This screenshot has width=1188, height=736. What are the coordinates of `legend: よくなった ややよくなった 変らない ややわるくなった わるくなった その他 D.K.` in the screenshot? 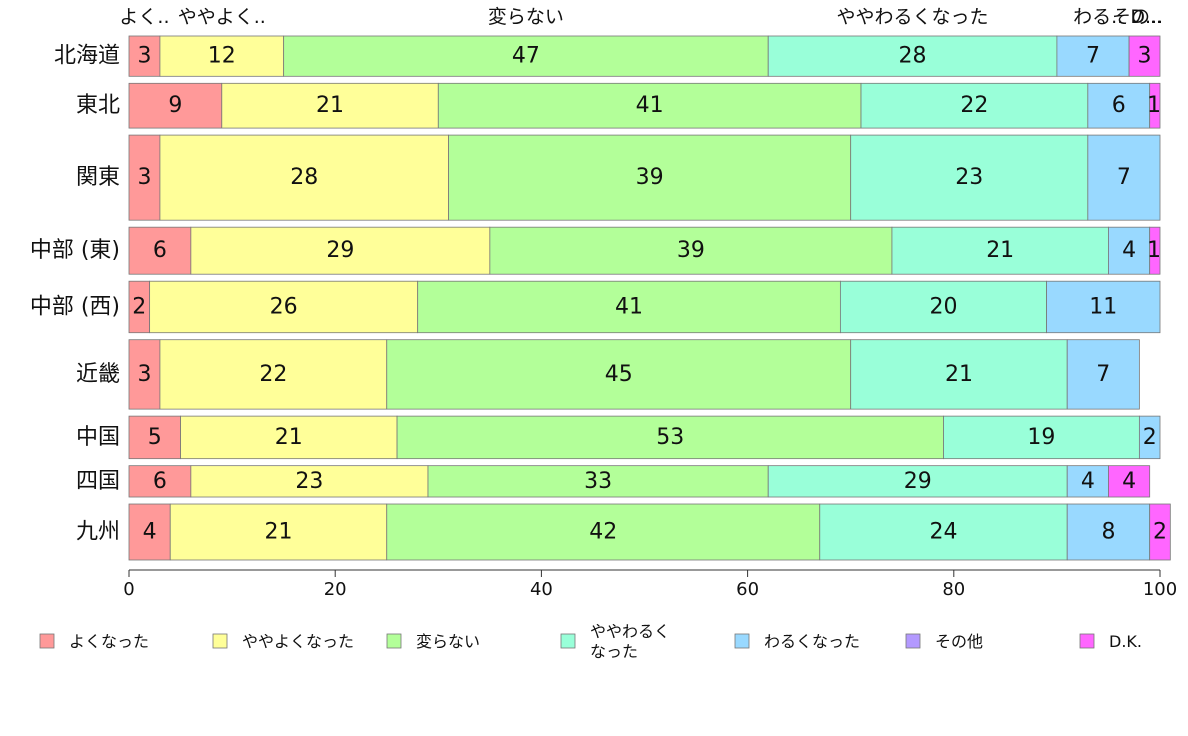 It's located at (590, 641).